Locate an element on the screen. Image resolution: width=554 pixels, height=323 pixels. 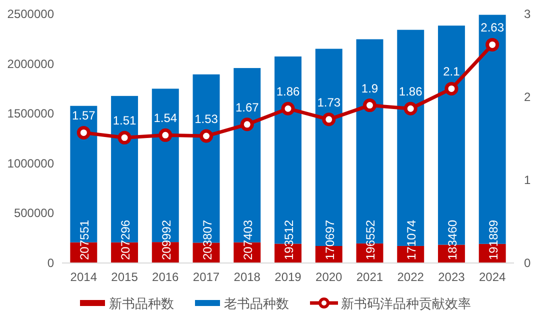
data-label: 2.1 is located at coordinates (451, 71).